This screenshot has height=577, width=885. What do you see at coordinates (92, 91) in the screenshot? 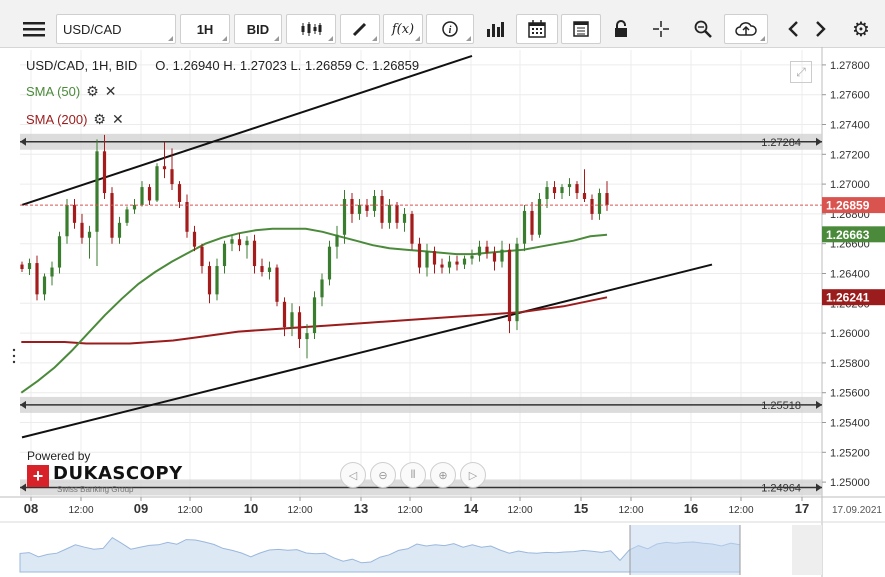
I see `sma50-settings-gear-icon: ⚙` at bounding box center [92, 91].